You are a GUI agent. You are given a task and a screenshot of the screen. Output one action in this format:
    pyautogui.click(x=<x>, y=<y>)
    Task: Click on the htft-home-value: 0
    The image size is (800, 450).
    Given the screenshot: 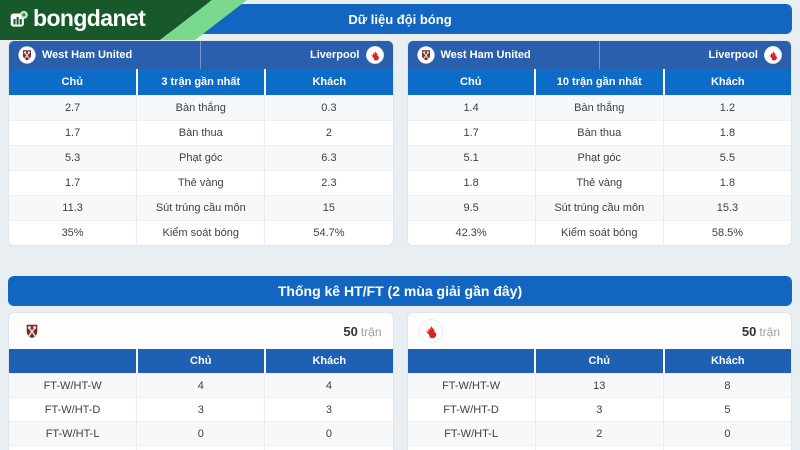 What is the action you would take?
    pyautogui.click(x=200, y=433)
    